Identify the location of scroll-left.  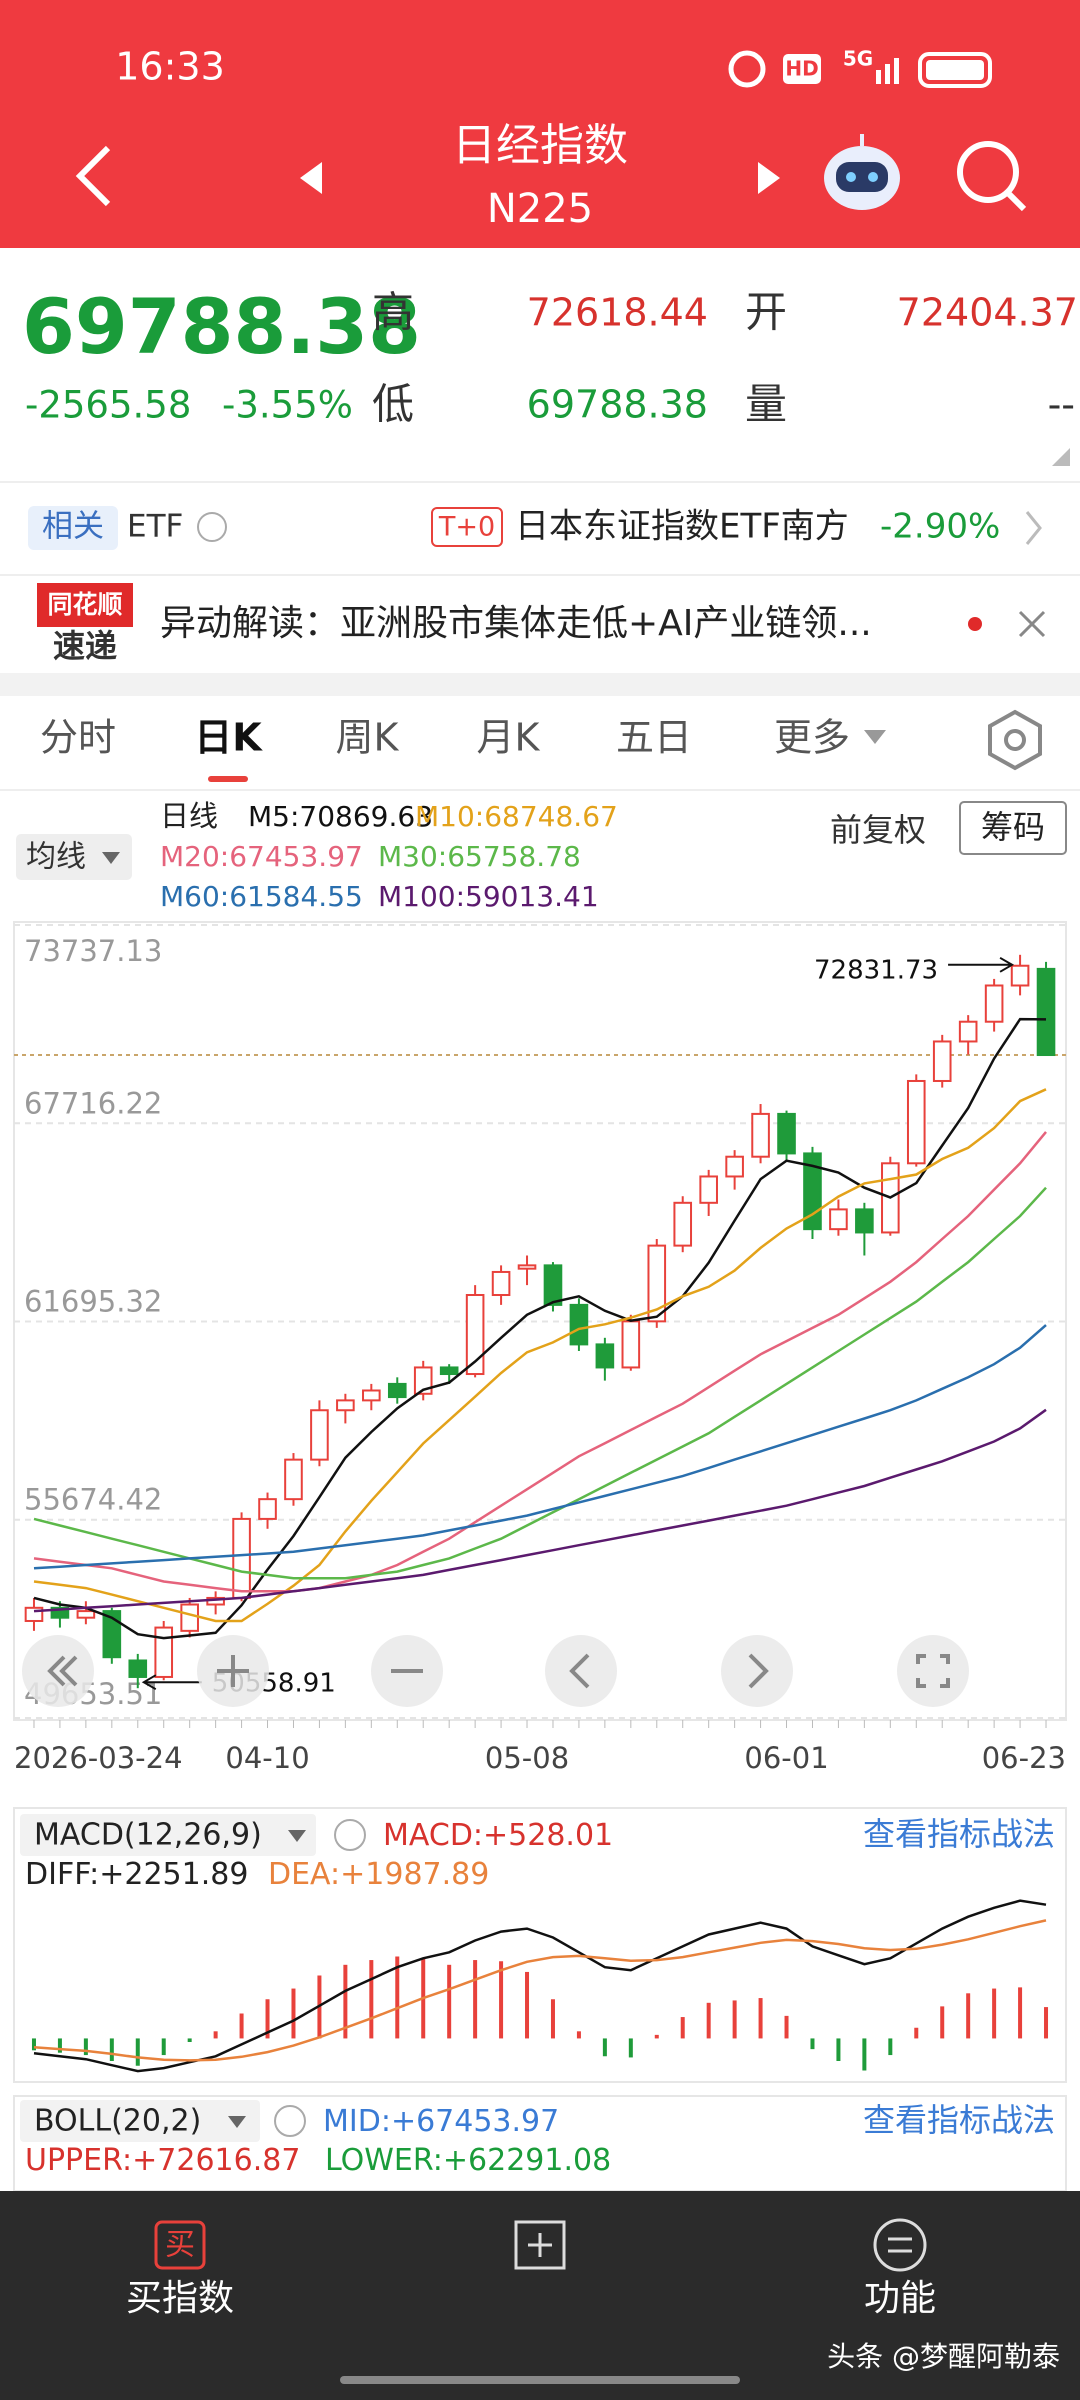
(581, 1671).